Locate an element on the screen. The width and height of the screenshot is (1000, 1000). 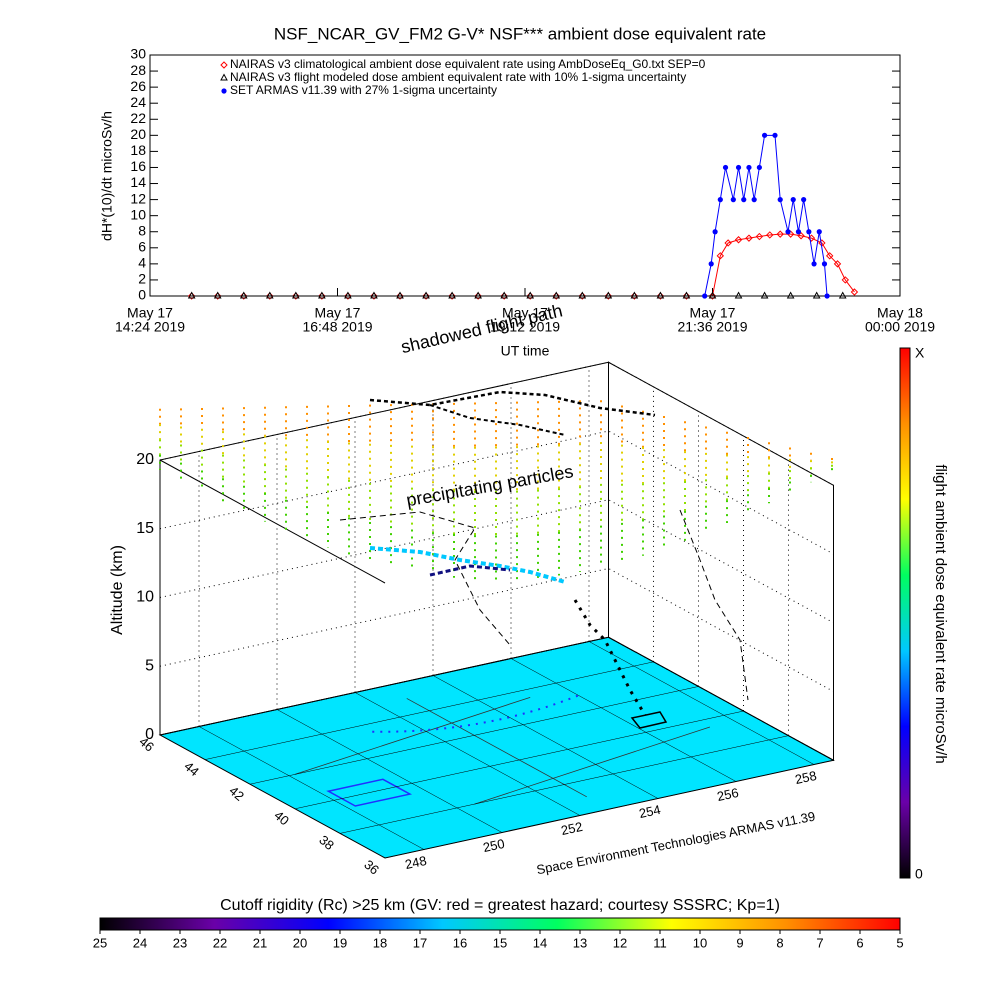
y-tick-label: 2 is located at coordinates (142, 279).